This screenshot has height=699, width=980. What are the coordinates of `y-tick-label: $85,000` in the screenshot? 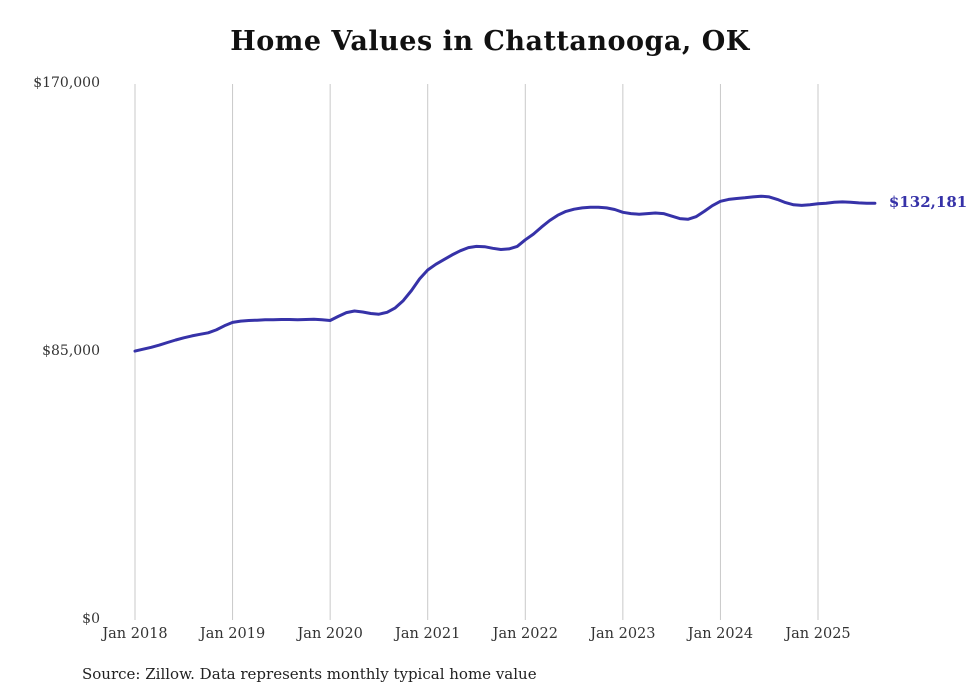 It's located at (71, 351).